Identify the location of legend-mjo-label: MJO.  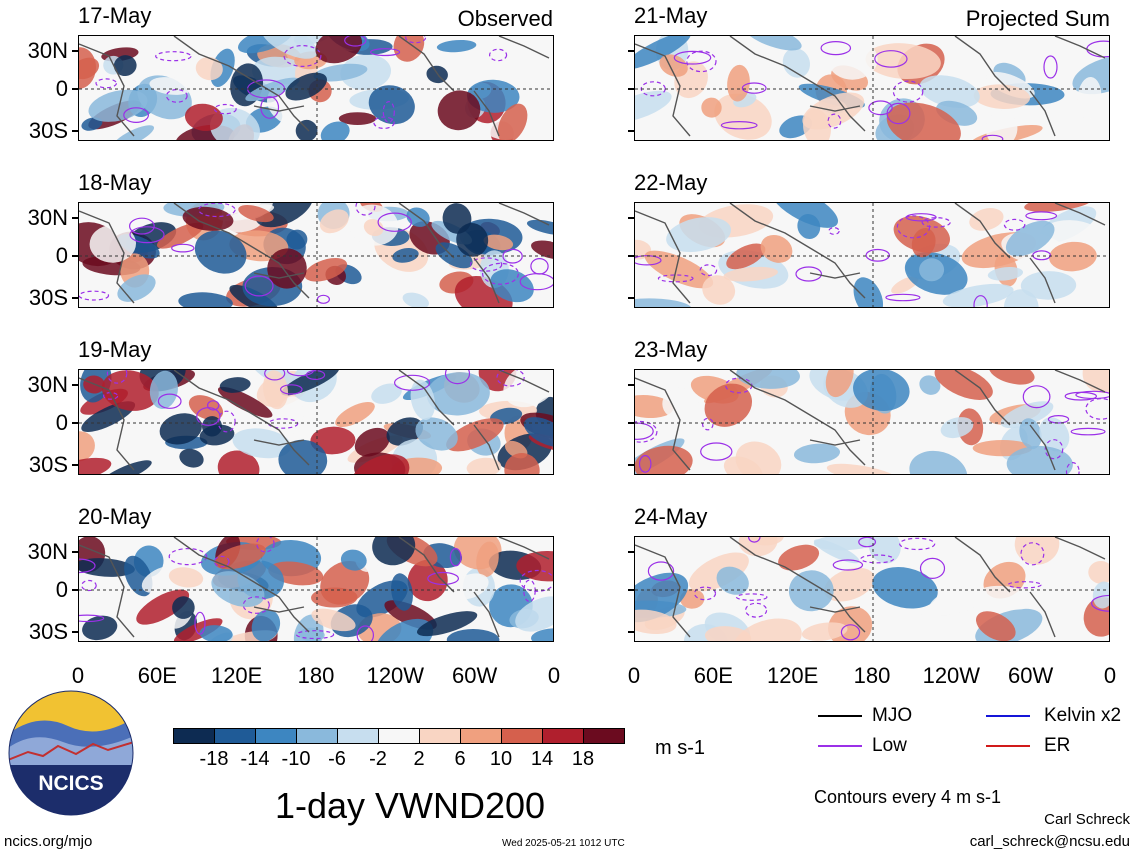
(892, 715).